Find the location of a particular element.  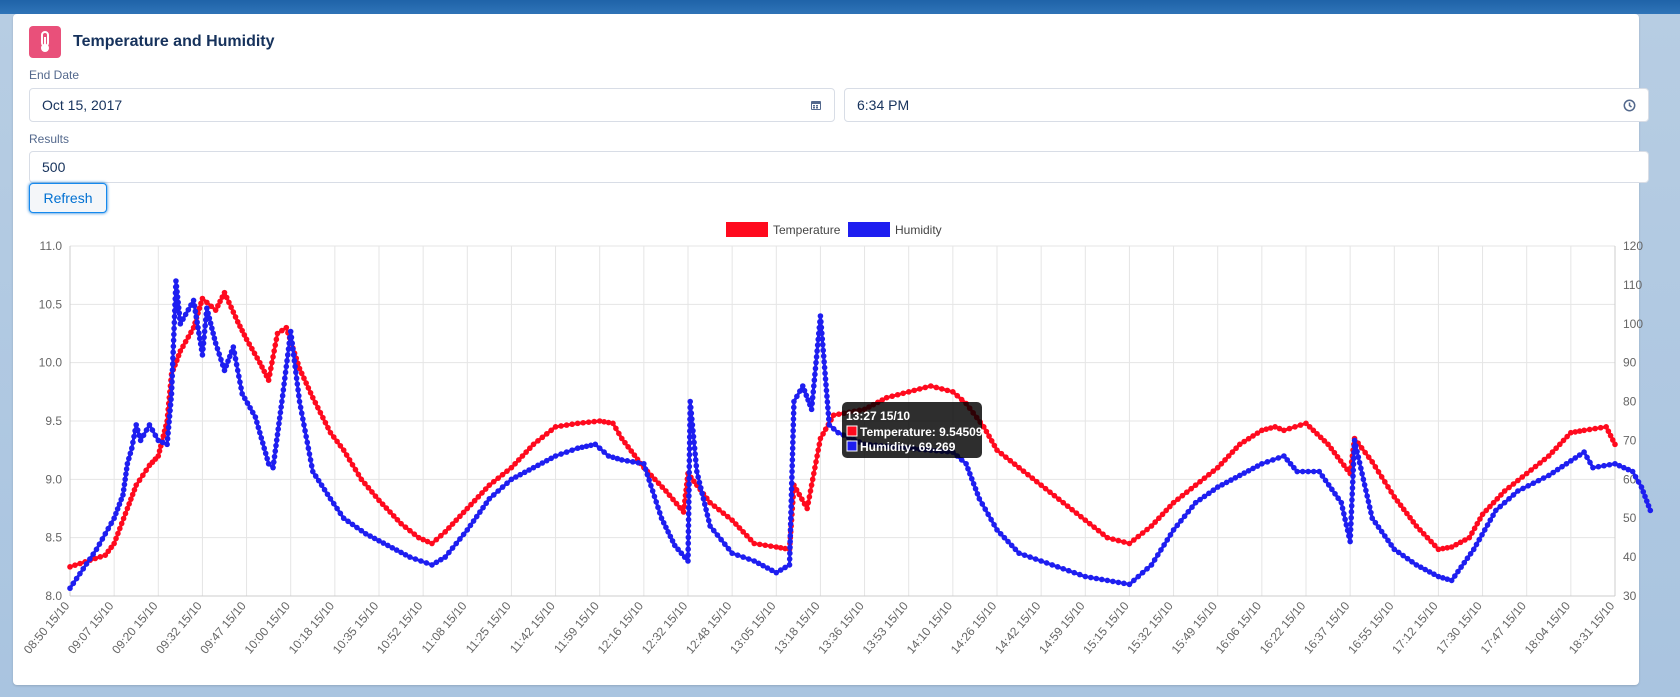

calendar-icon is located at coordinates (816, 105).